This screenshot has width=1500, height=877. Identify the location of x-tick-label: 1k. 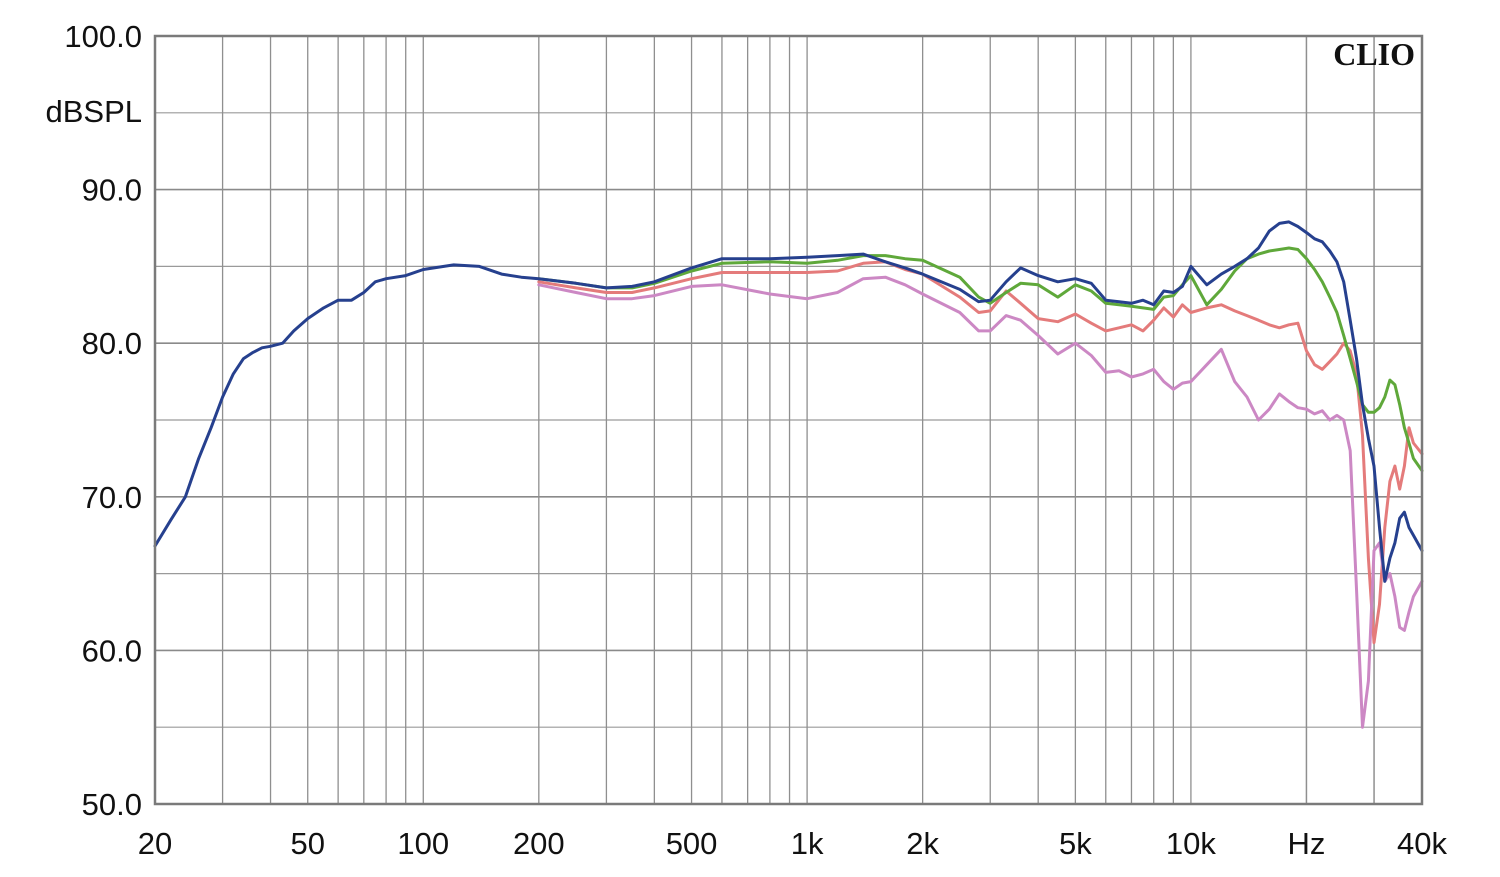
(807, 843).